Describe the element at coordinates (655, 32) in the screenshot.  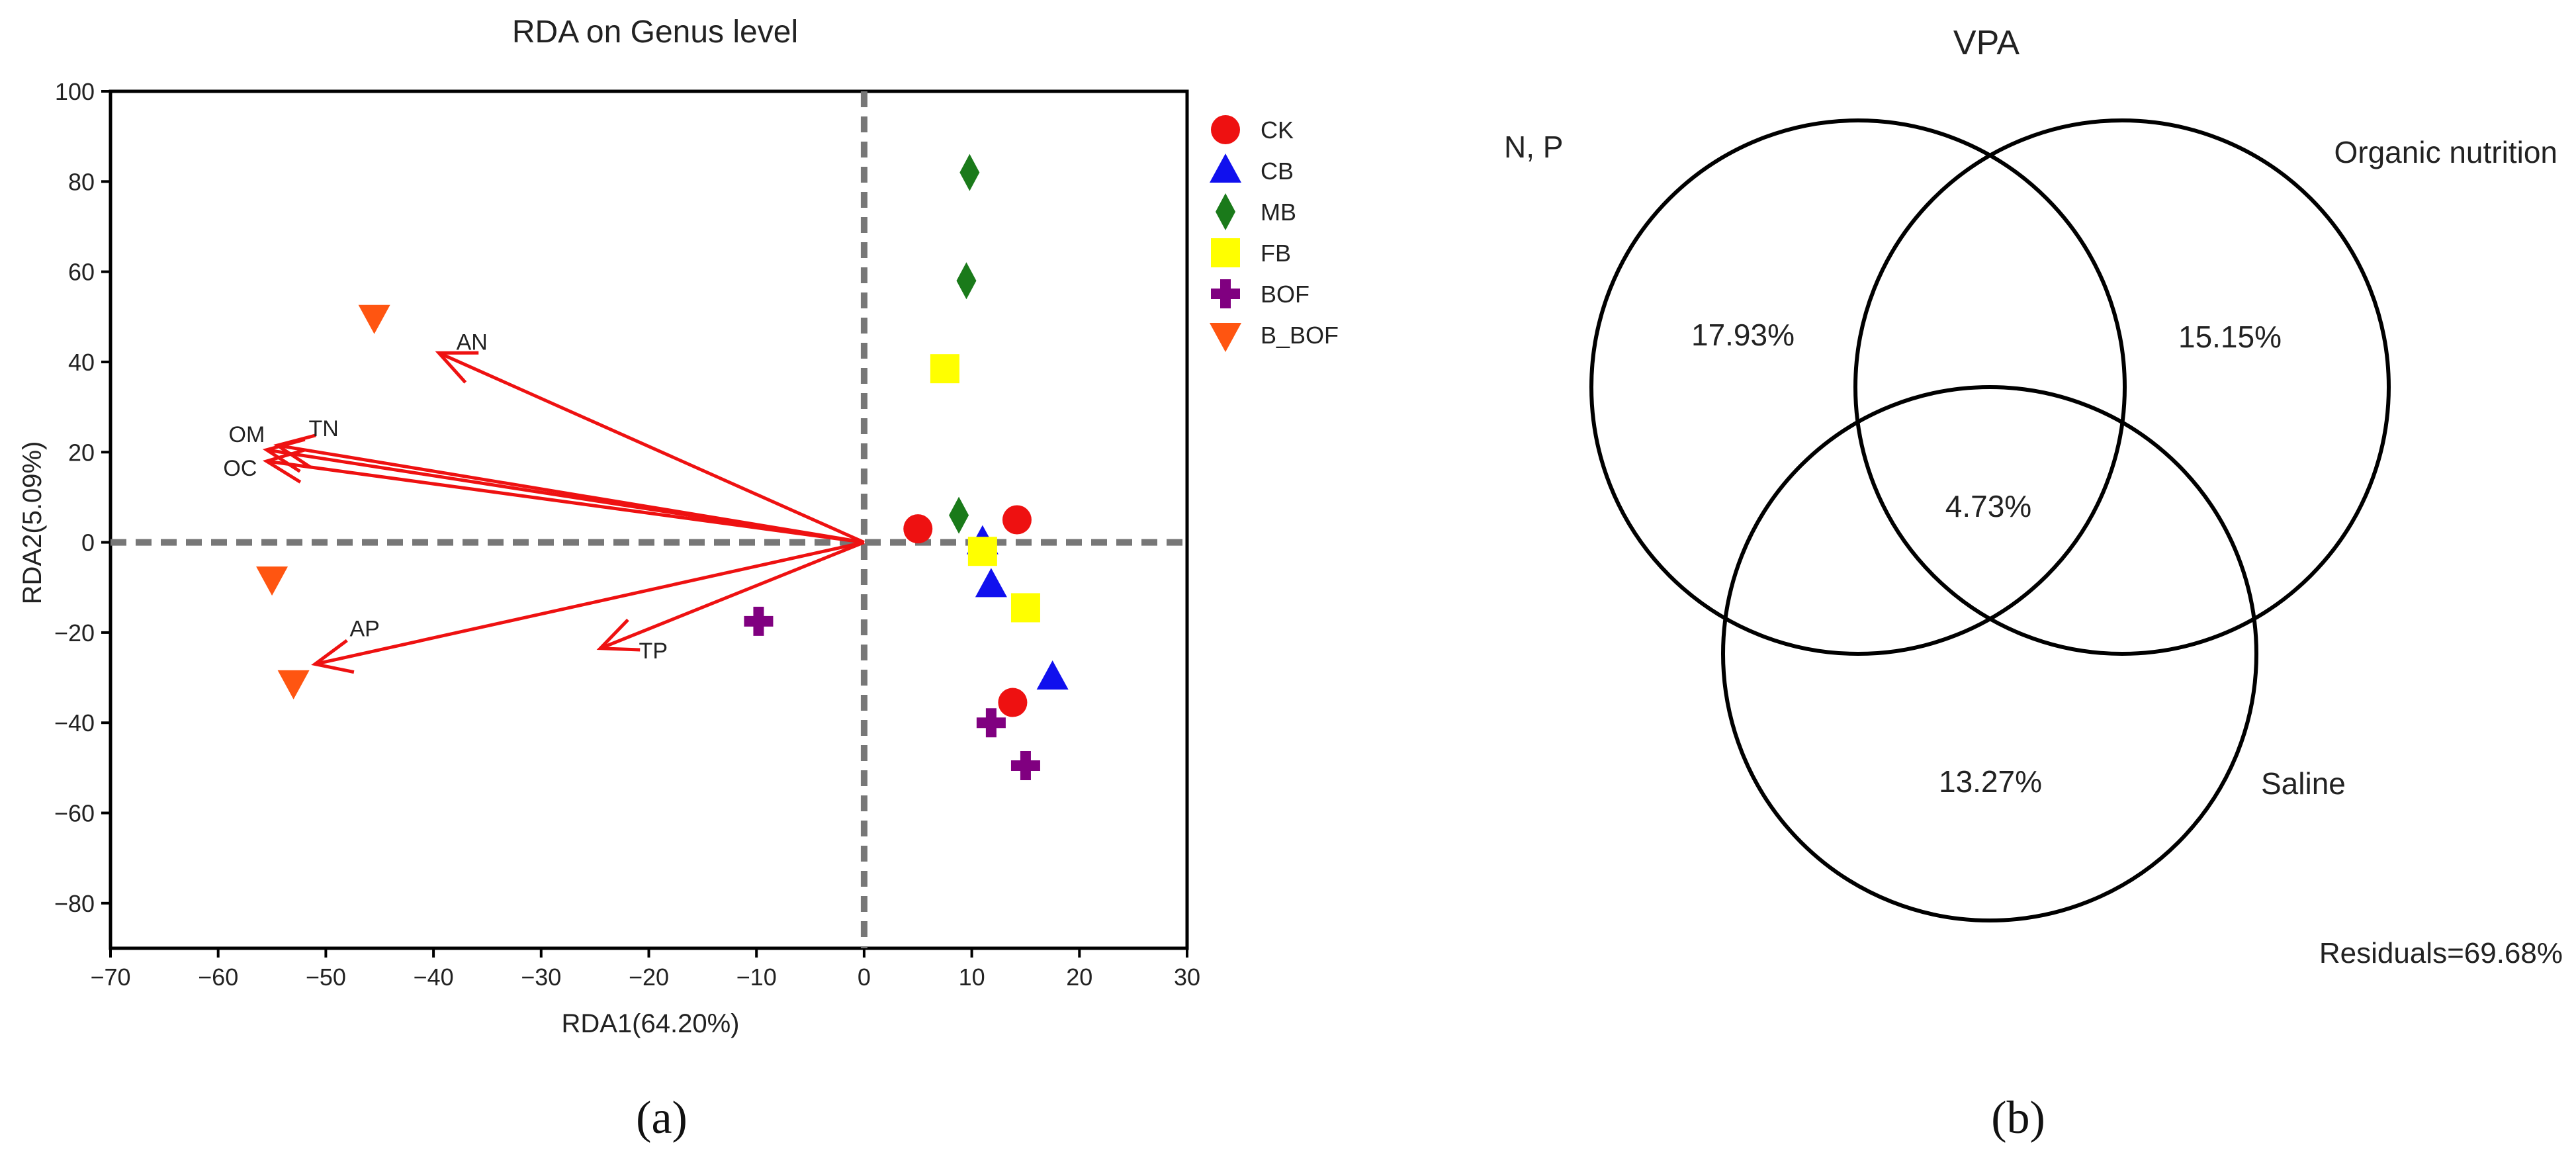
I see `rda-title: RDA on Genus level` at that location.